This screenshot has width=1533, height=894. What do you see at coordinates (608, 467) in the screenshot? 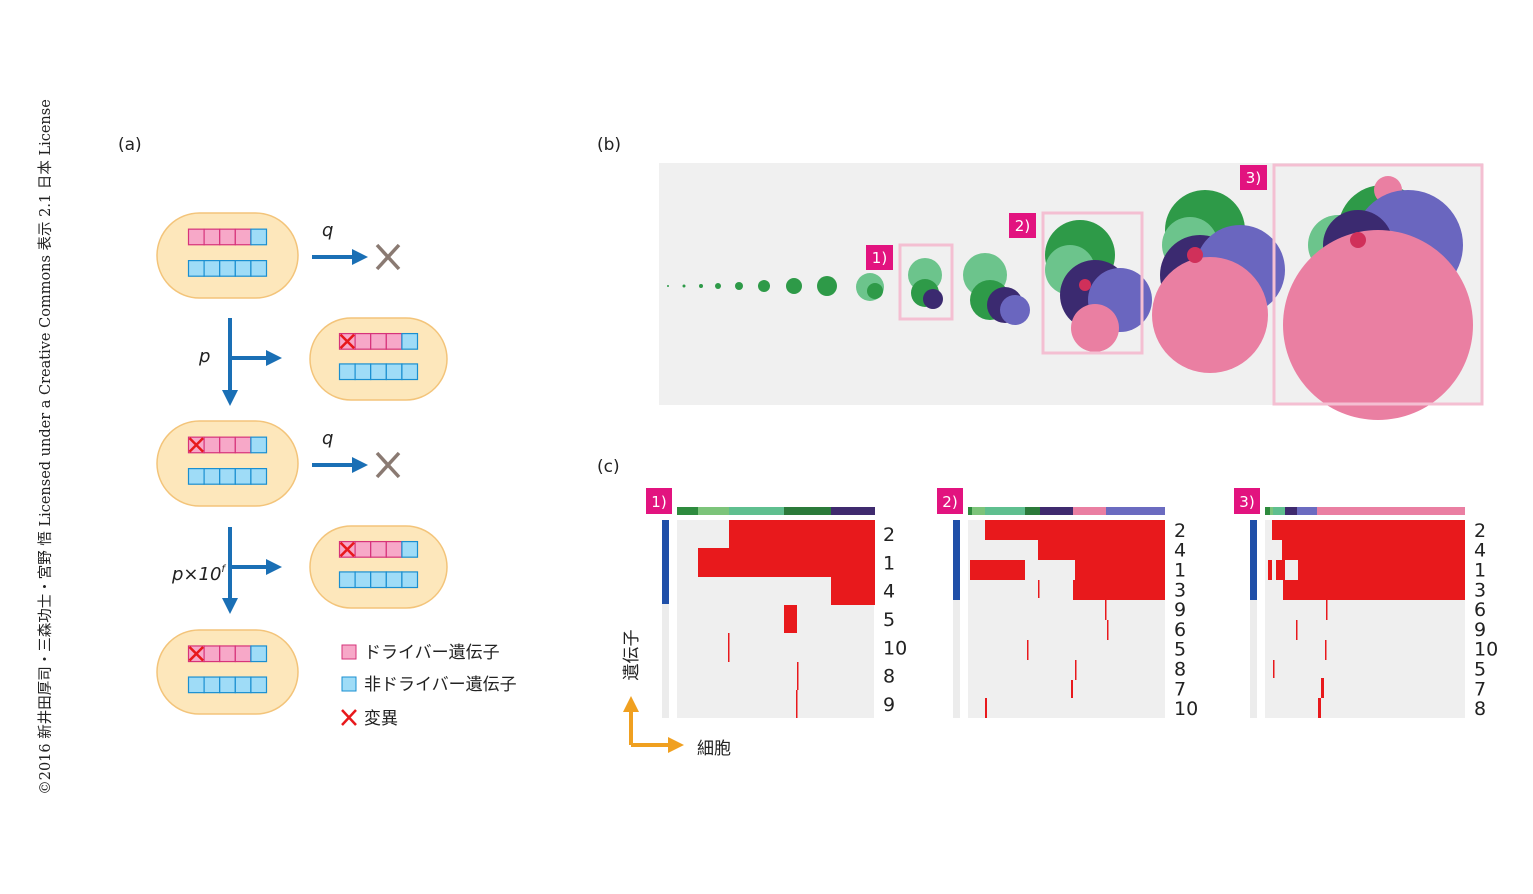
I see `panel-label: (c)` at bounding box center [608, 467].